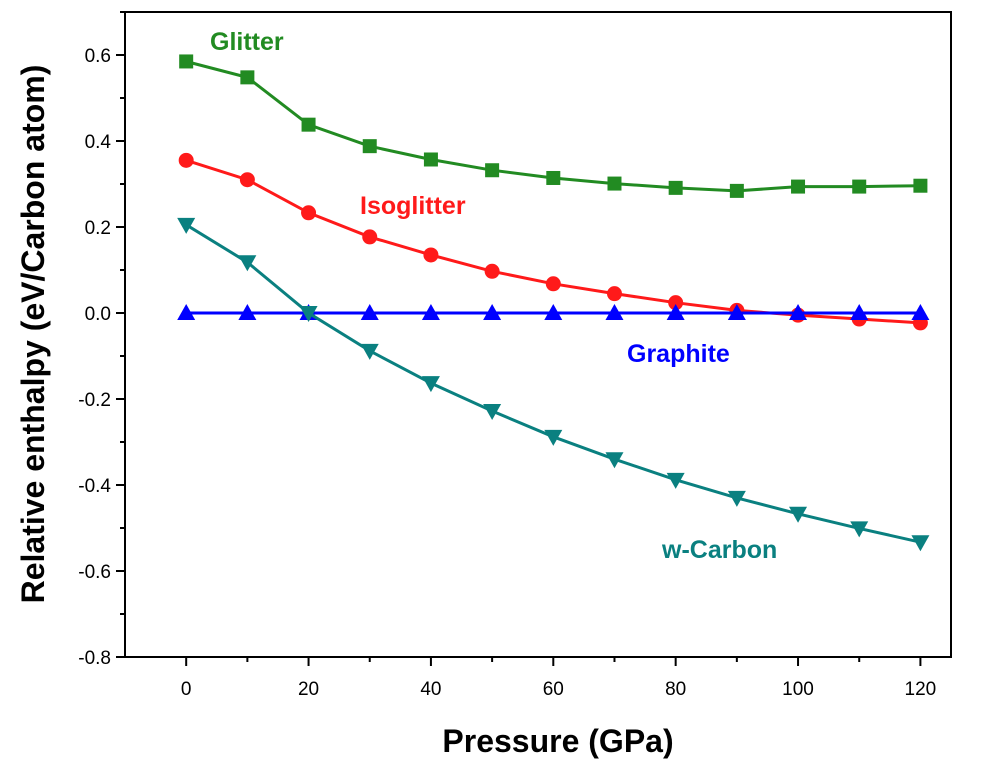  I want to click on y-tick-label: 0.2, so click(98, 228).